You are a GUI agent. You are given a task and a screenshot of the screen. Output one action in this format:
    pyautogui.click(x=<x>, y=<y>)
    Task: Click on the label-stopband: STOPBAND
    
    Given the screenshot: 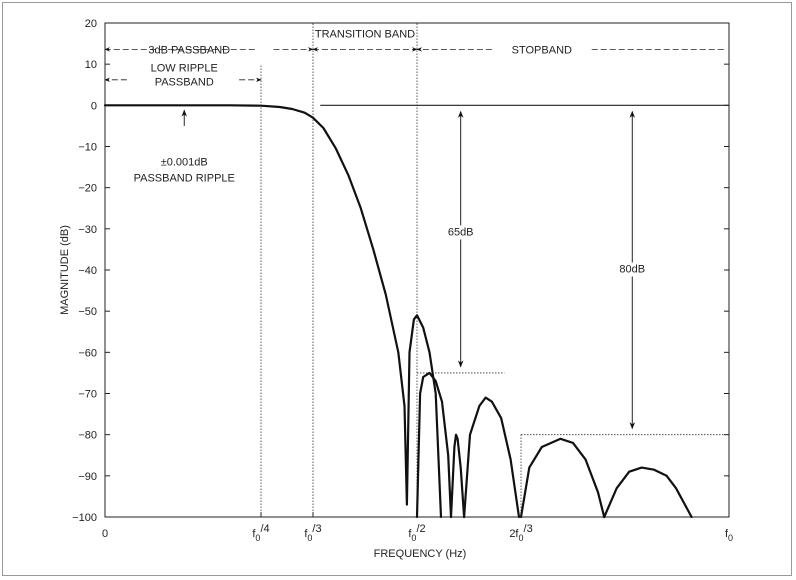 What is the action you would take?
    pyautogui.click(x=542, y=50)
    